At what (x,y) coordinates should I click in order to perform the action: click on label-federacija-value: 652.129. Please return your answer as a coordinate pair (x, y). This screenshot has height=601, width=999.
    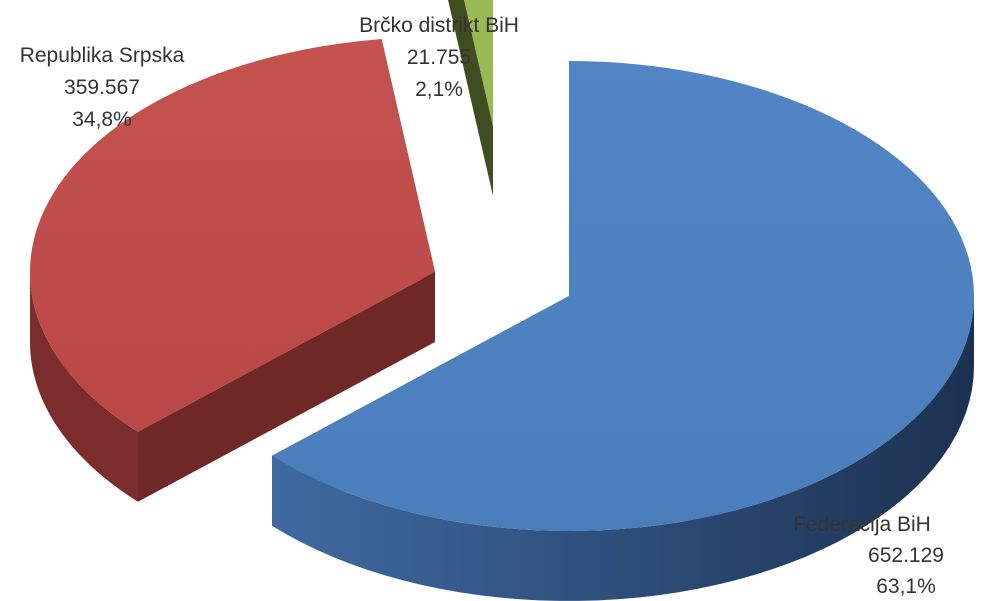
    Looking at the image, I should click on (906, 555).